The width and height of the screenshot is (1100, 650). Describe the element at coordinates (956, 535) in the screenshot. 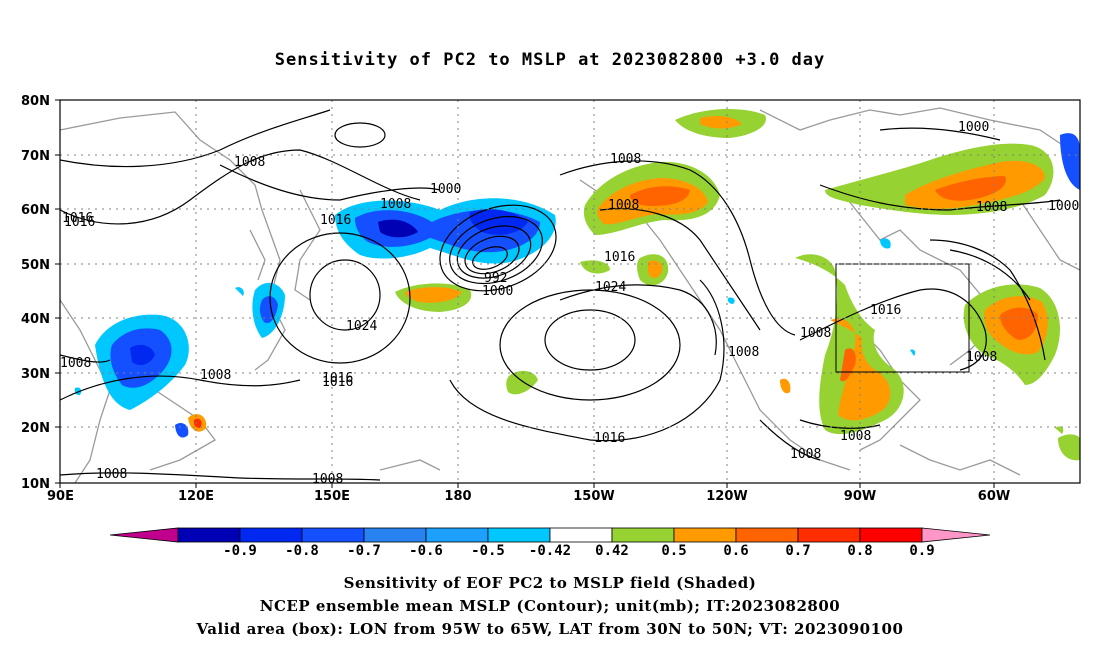

I see `colorbar-extend-high` at that location.